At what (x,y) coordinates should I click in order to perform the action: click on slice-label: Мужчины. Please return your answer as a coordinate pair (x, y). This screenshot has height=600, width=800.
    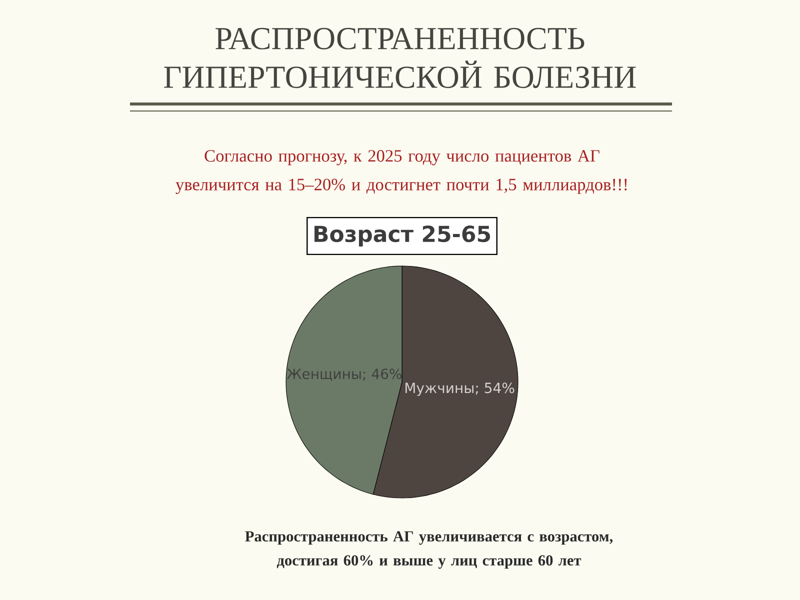
    Looking at the image, I should click on (440, 389).